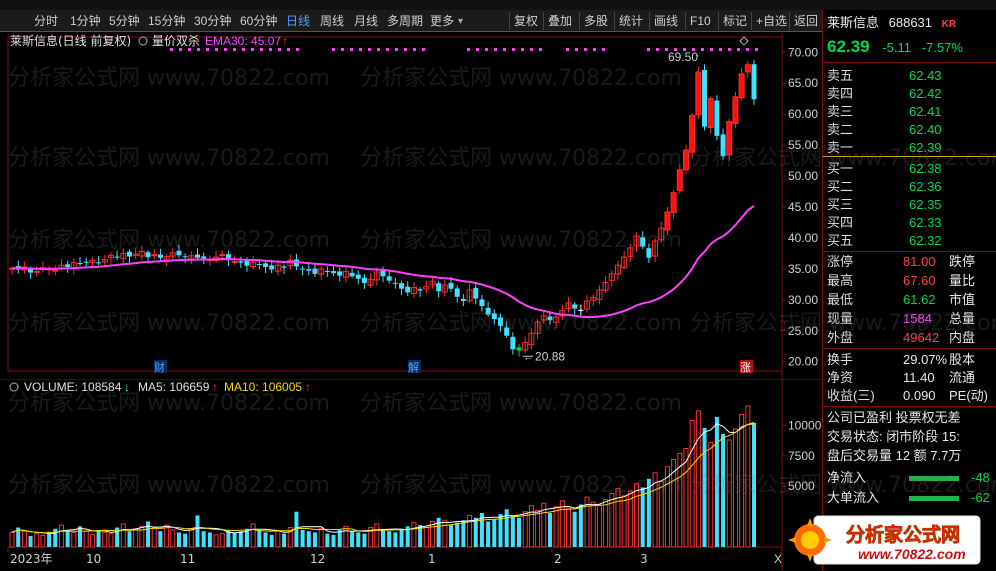 The height and width of the screenshot is (571, 996). I want to click on bid-level: 买二 62.36, so click(911, 187).